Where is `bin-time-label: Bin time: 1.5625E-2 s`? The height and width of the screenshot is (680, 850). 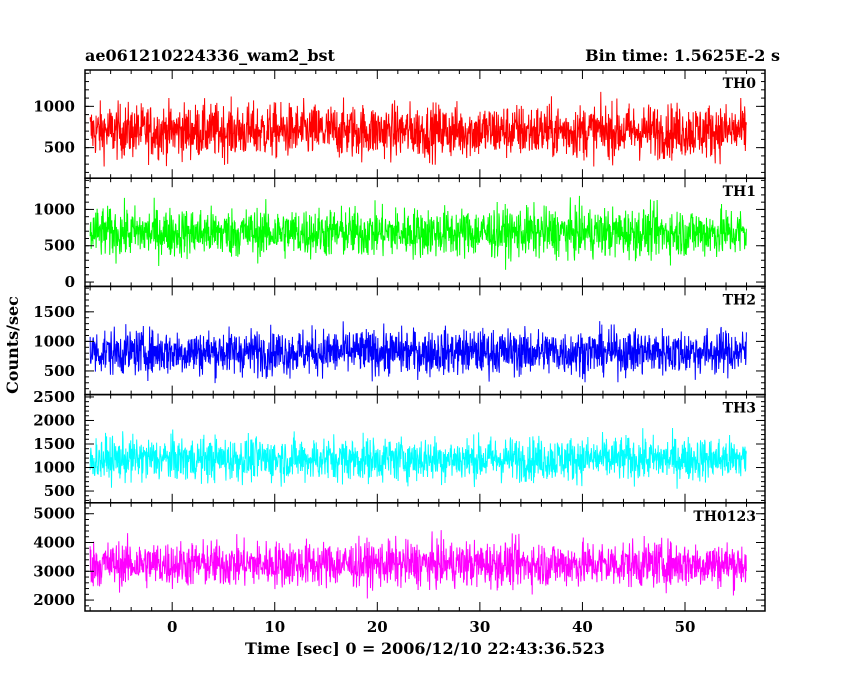 bin-time-label: Bin time: 1.5625E-2 s is located at coordinates (682, 55).